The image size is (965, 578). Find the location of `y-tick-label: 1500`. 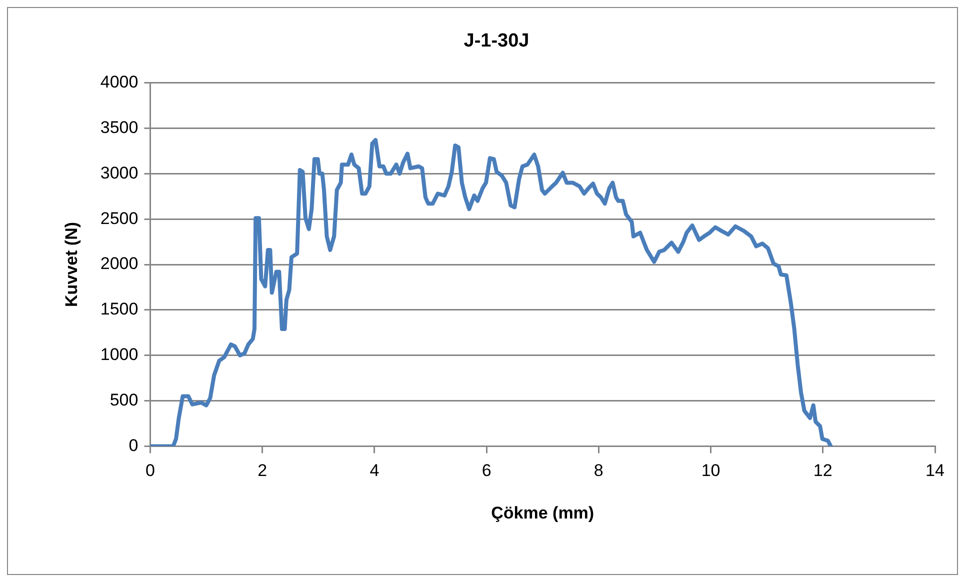

y-tick-label: 1500 is located at coordinates (119, 309).